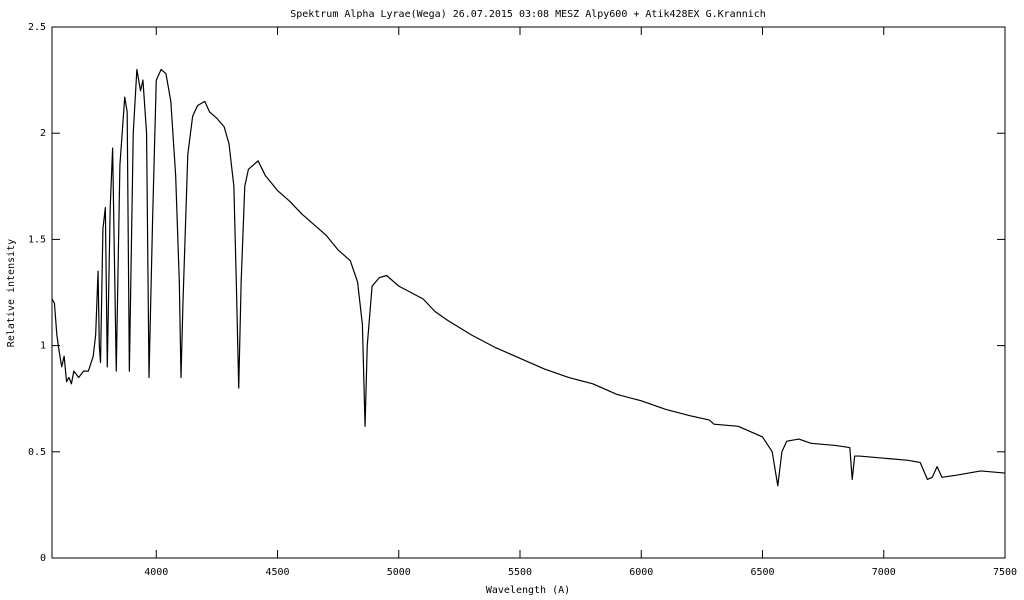  What do you see at coordinates (399, 572) in the screenshot?
I see `x-tick-label: 5000` at bounding box center [399, 572].